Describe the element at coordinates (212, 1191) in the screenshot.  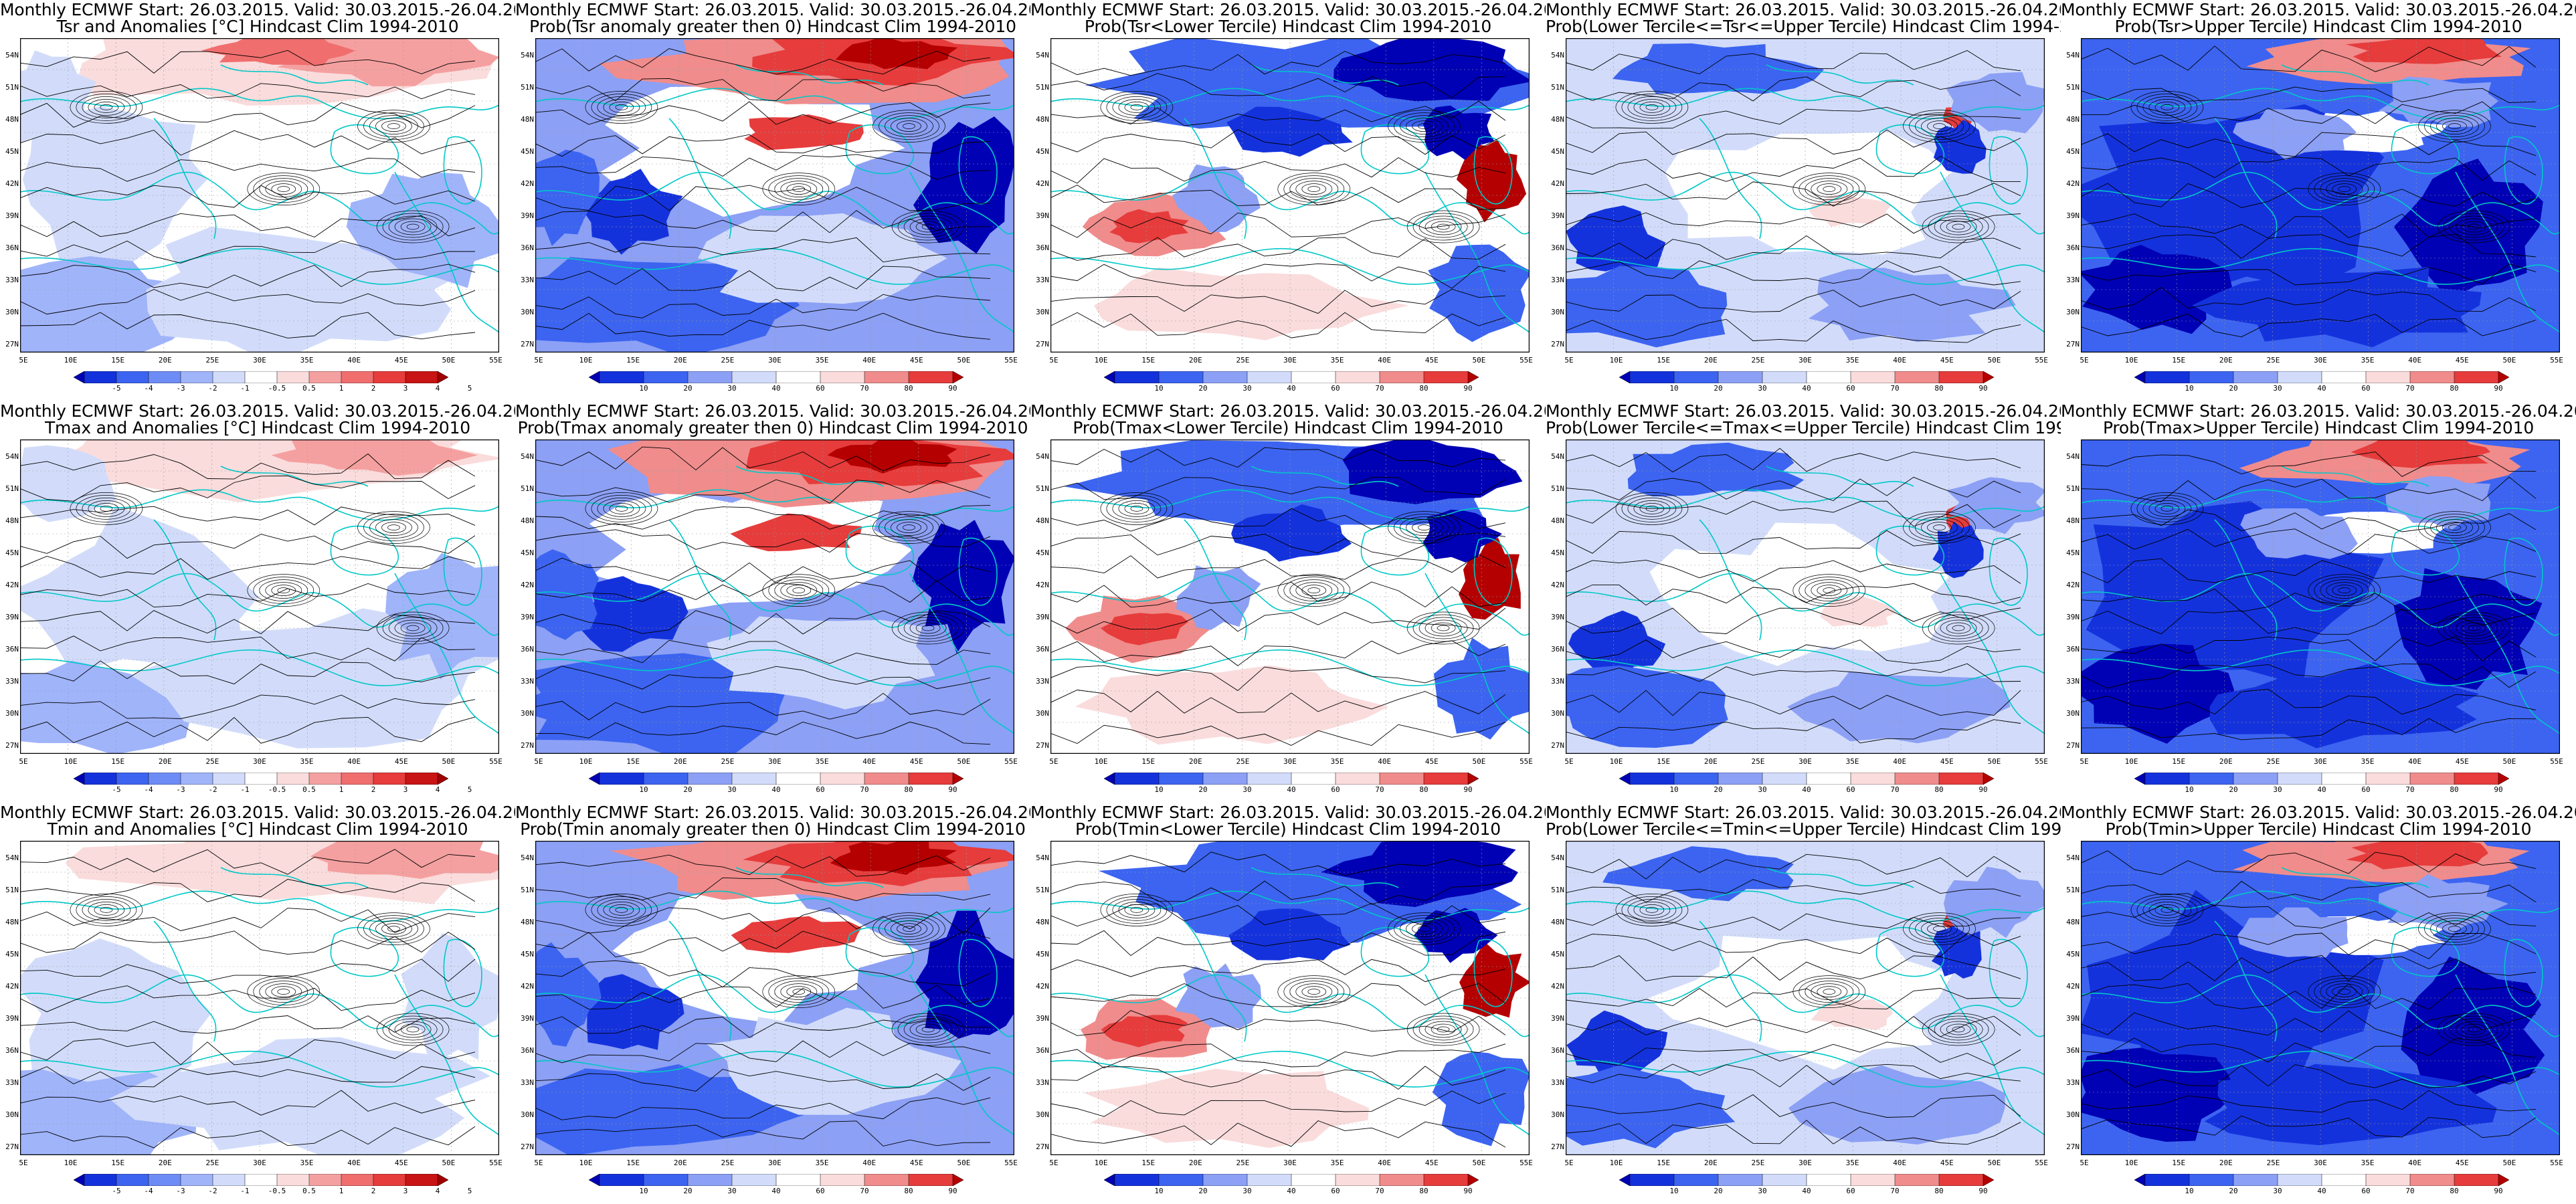
I see `colorbar-tick-label: -2` at that location.